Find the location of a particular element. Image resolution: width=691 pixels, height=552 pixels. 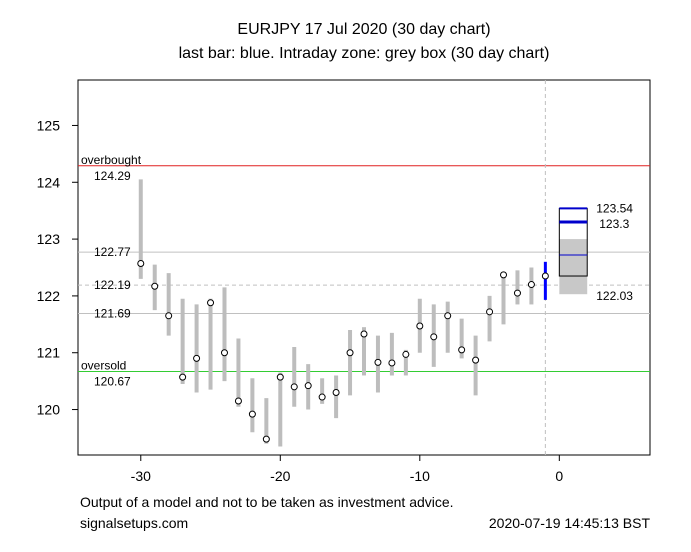

level-value: 124.29 is located at coordinates (112, 176).